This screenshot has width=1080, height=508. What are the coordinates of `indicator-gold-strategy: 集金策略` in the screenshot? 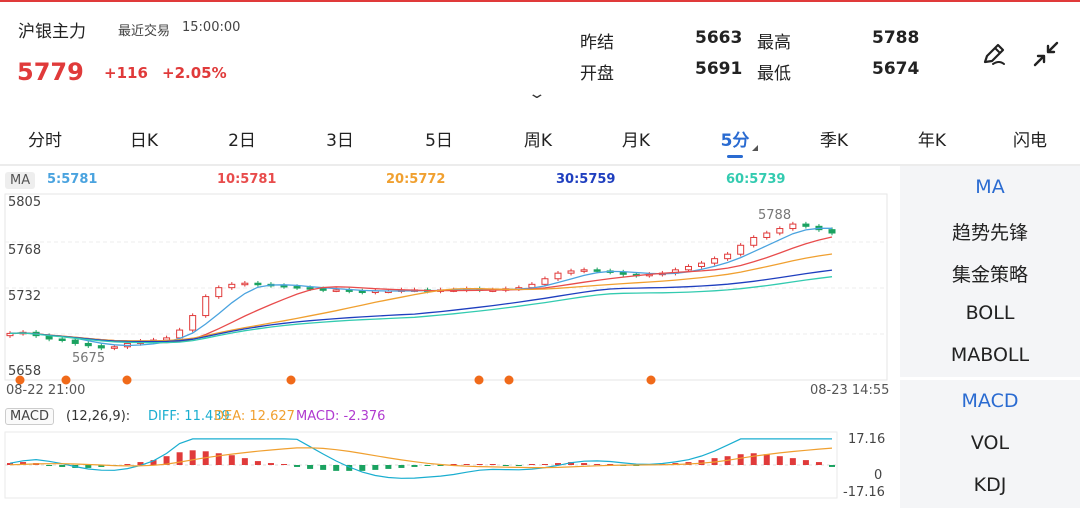 It's located at (989, 275).